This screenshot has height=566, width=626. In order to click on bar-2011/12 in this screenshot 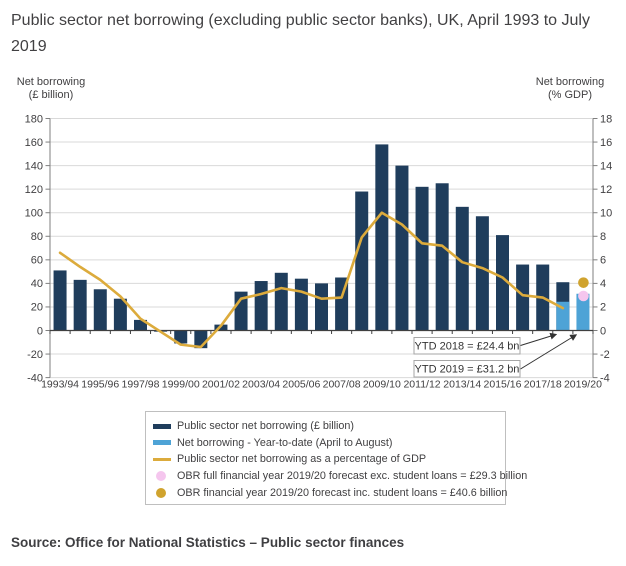, I will do `click(422, 258)`.